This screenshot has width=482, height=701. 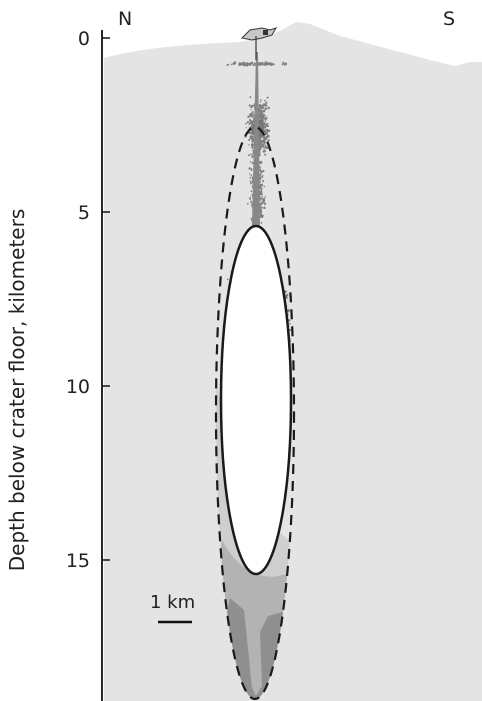 What do you see at coordinates (106, 299) in the screenshot?
I see `depth-ticks` at bounding box center [106, 299].